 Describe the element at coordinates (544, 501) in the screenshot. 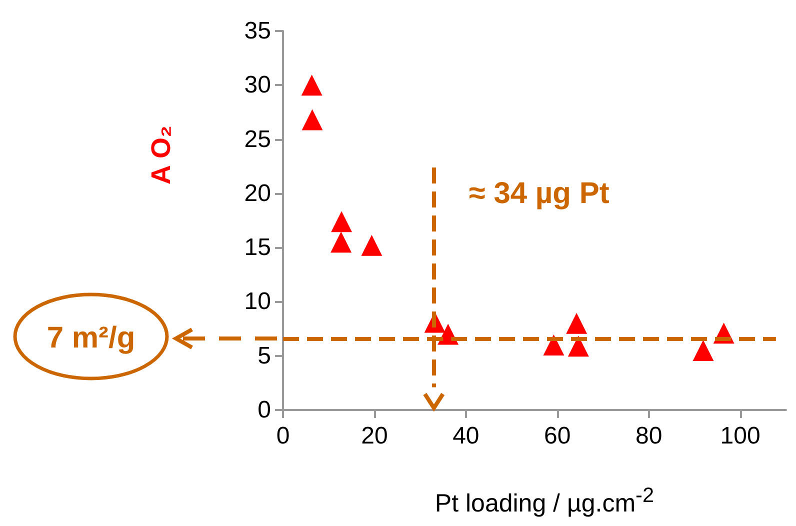

I see `x-axis-title: Pt loading / µg.cm$^{-2}$` at that location.